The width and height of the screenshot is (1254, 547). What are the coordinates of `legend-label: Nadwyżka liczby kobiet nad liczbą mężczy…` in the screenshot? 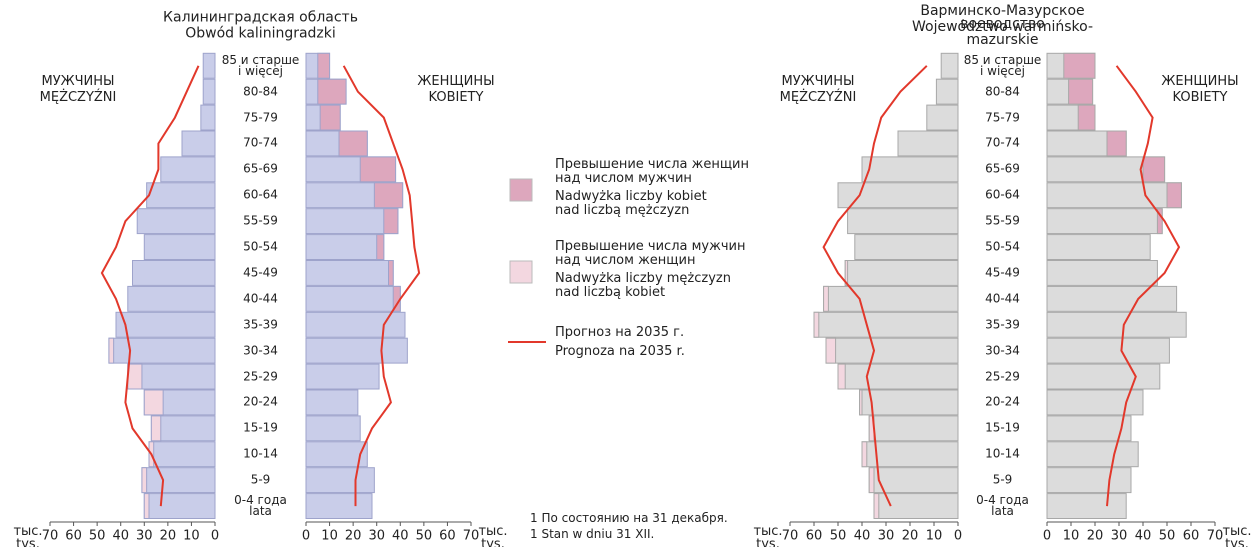 It's located at (631, 203).